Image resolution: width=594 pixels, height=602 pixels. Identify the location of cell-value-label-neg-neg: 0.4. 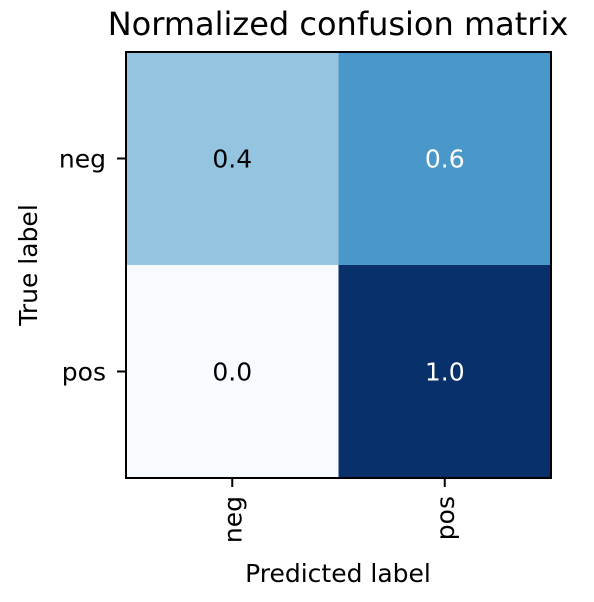
(232, 159).